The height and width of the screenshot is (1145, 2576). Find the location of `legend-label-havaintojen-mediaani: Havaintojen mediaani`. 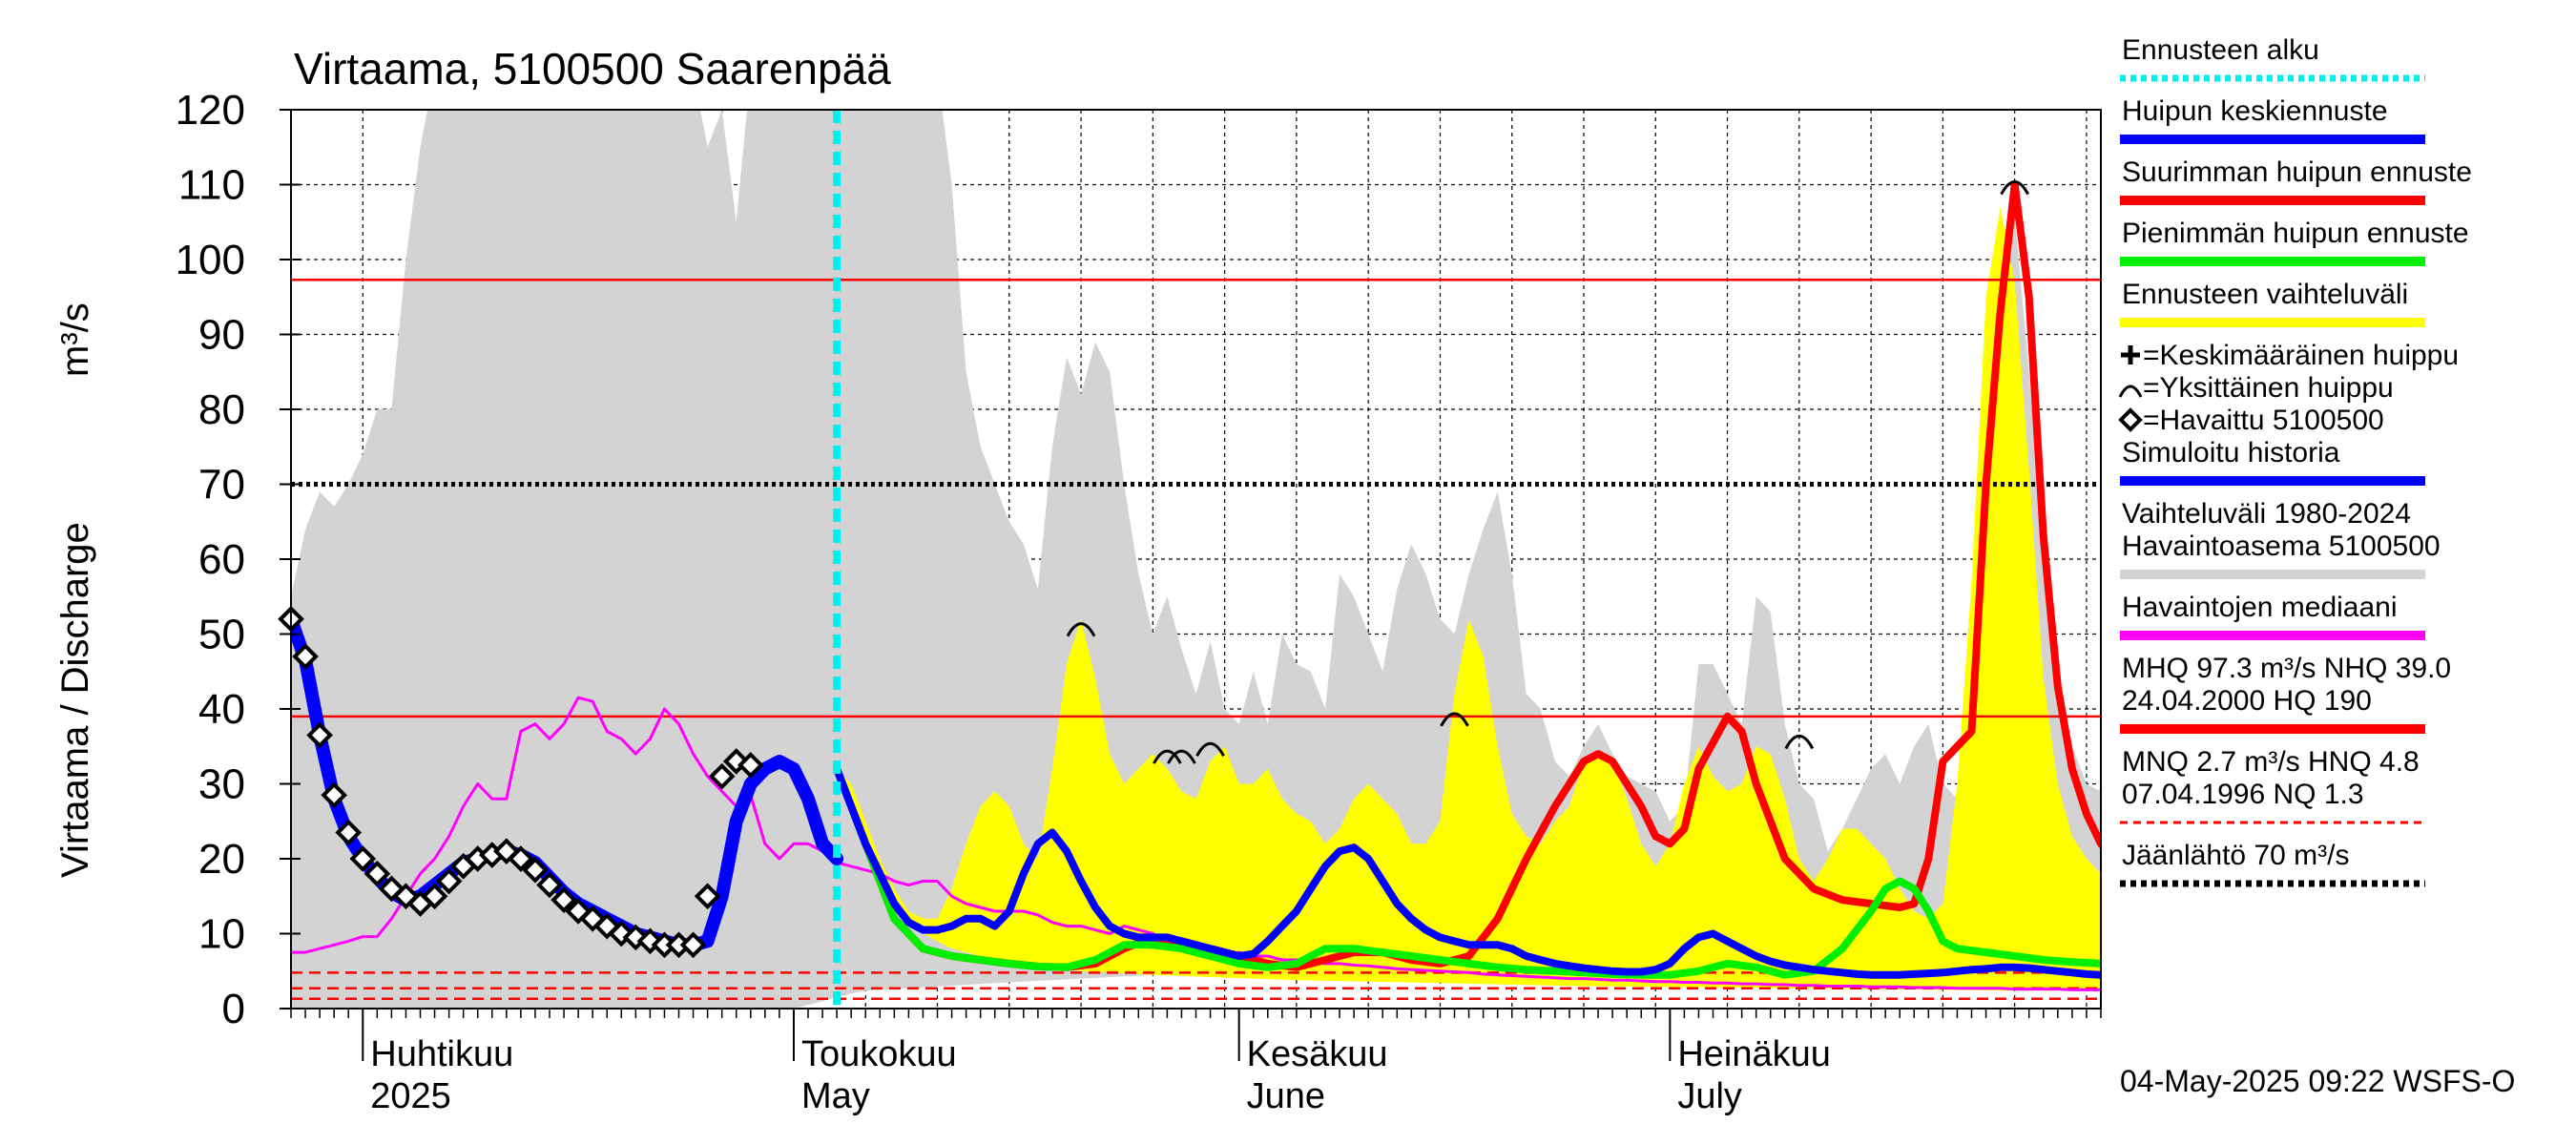

legend-label-havaintojen-mediaani: Havaintojen mediaani is located at coordinates (2260, 607).